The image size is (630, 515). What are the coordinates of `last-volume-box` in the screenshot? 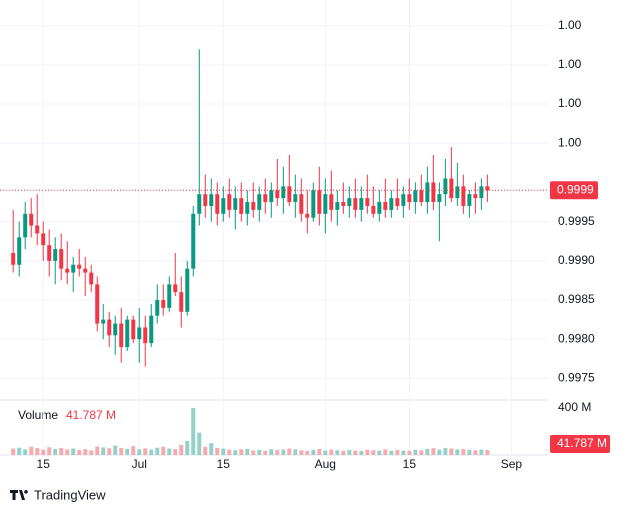 It's located at (580, 444).